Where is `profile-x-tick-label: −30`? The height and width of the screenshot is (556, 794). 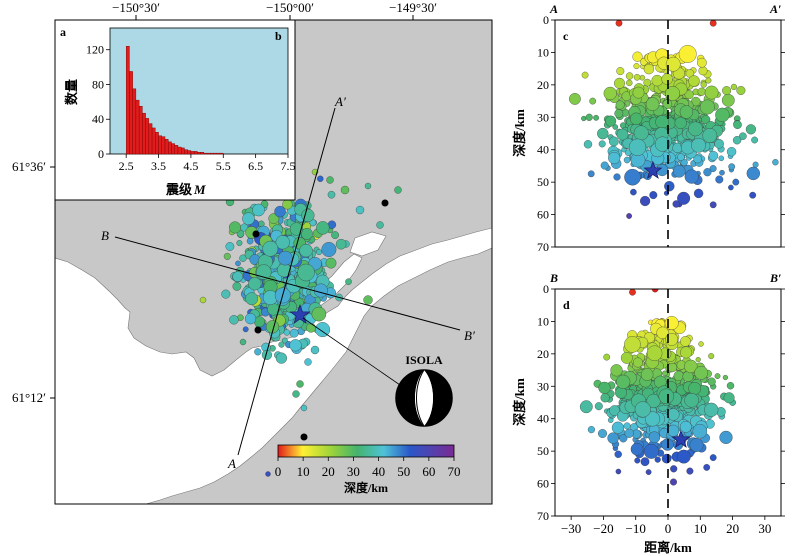
profile-x-tick-label: −30 is located at coordinates (571, 528).